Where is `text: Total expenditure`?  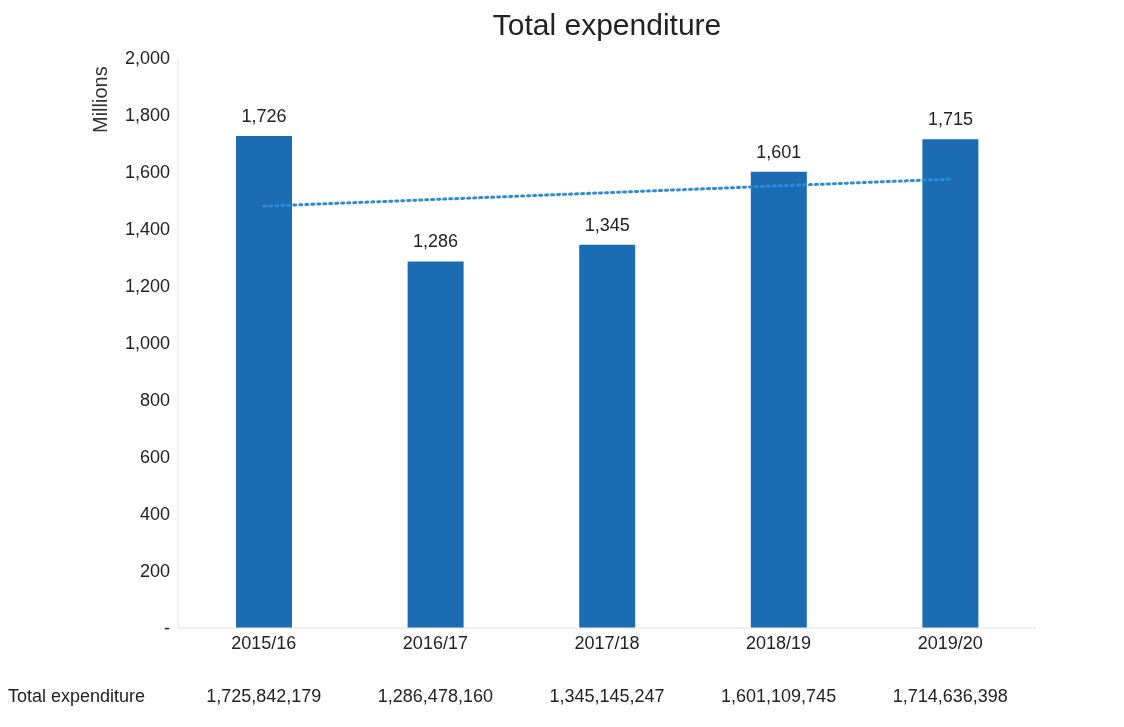 text: Total expenditure is located at coordinates (77, 696).